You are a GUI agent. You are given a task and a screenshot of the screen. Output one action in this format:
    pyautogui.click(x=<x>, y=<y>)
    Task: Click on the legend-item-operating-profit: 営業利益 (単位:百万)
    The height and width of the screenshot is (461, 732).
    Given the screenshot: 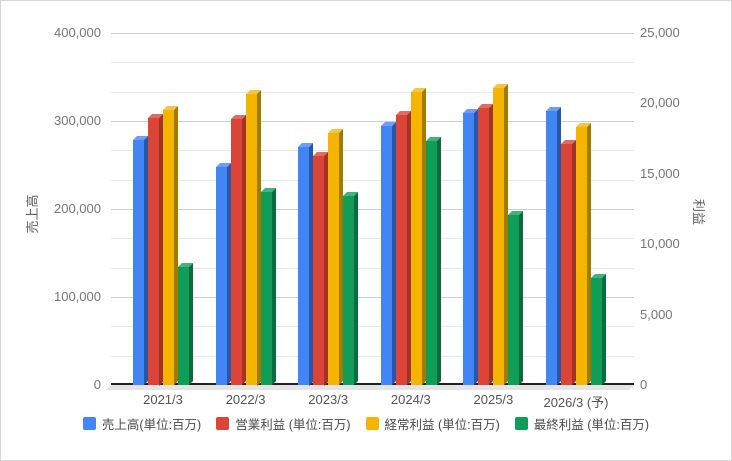 What is the action you would take?
    pyautogui.click(x=283, y=423)
    